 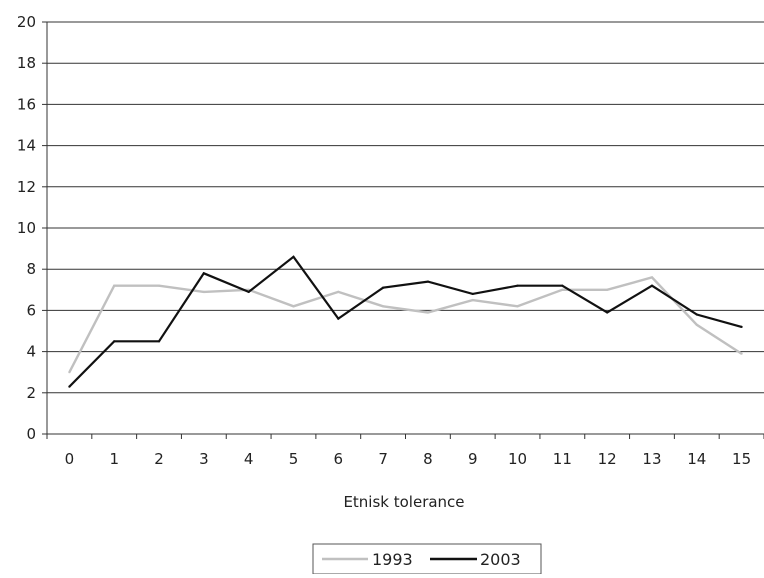 What do you see at coordinates (607, 459) in the screenshot?
I see `x-tick-label: 12` at bounding box center [607, 459].